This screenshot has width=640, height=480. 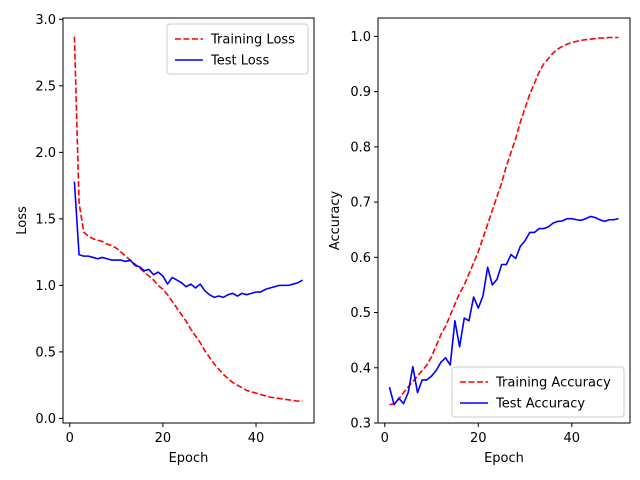 What do you see at coordinates (360, 424) in the screenshot?
I see `y-tick-label: 0.3` at bounding box center [360, 424].